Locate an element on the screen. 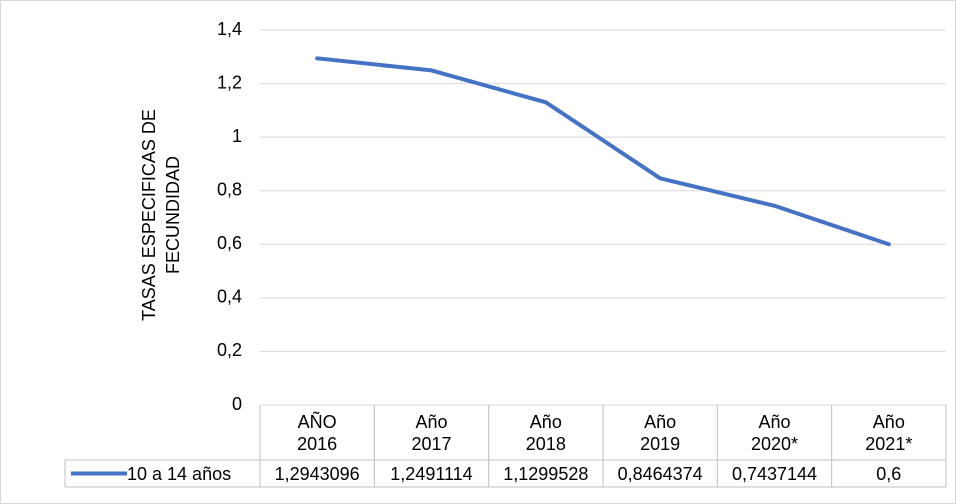 The width and height of the screenshot is (956, 504). y-axis-label: TASAS ESPECIFICAS DE is located at coordinates (149, 215).